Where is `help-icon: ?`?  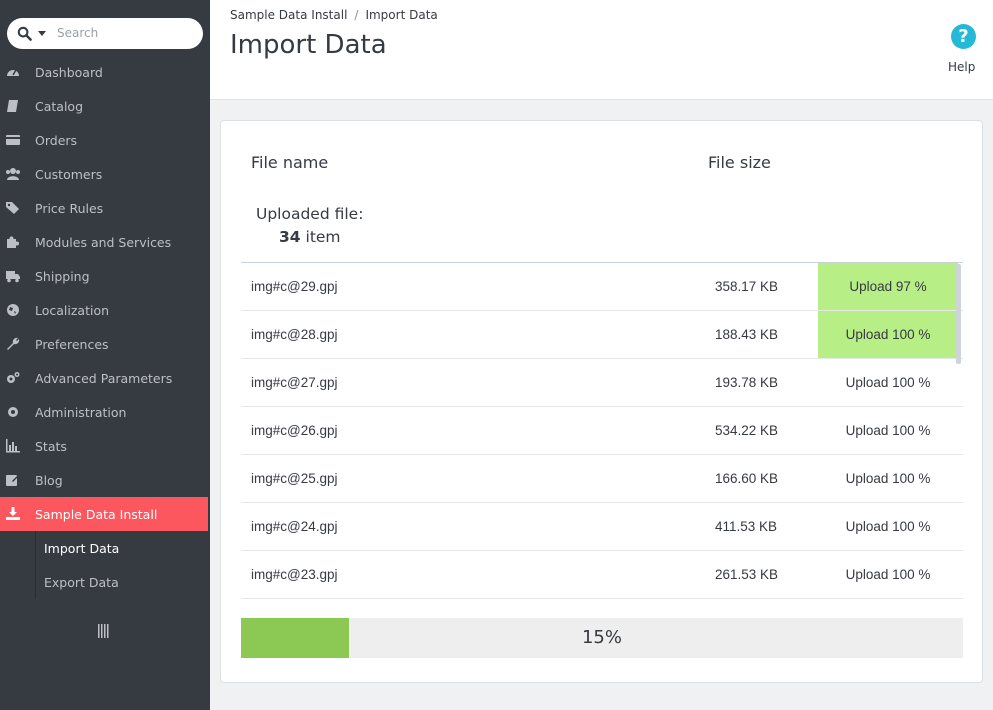 help-icon: ? is located at coordinates (963, 36).